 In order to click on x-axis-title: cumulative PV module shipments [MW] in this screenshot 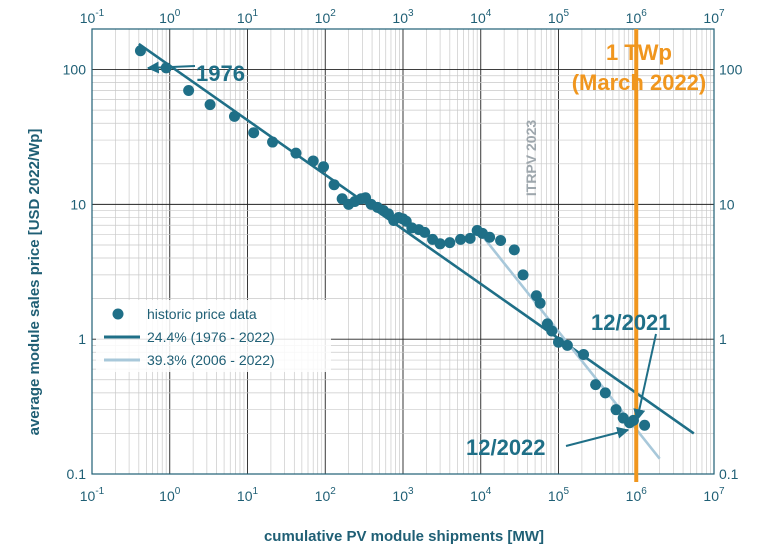, I will do `click(404, 536)`.